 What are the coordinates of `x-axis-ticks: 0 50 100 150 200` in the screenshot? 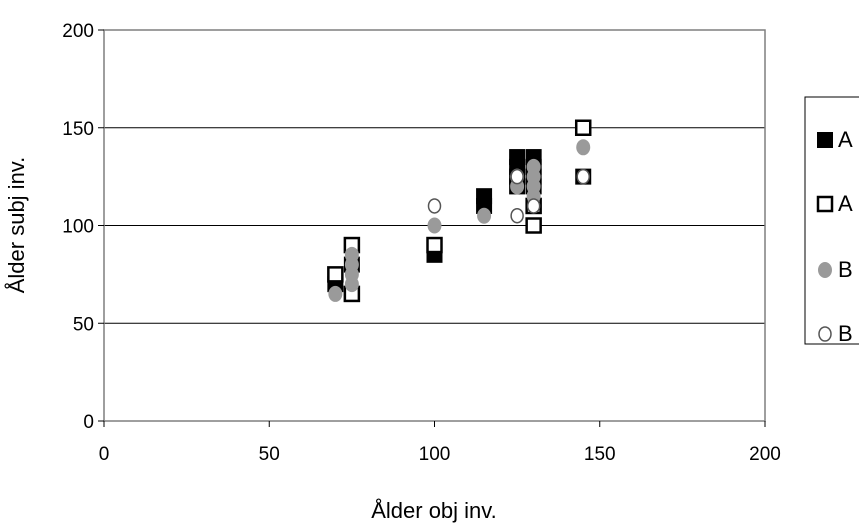 It's located at (440, 443).